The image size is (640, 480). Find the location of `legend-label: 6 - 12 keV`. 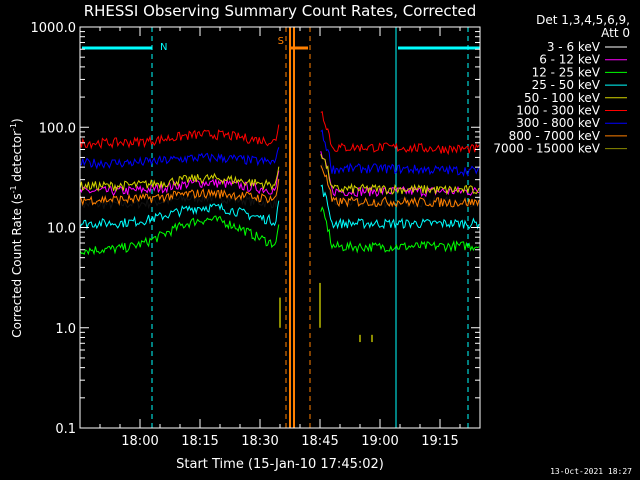

legend-label: 6 - 12 keV is located at coordinates (570, 60).